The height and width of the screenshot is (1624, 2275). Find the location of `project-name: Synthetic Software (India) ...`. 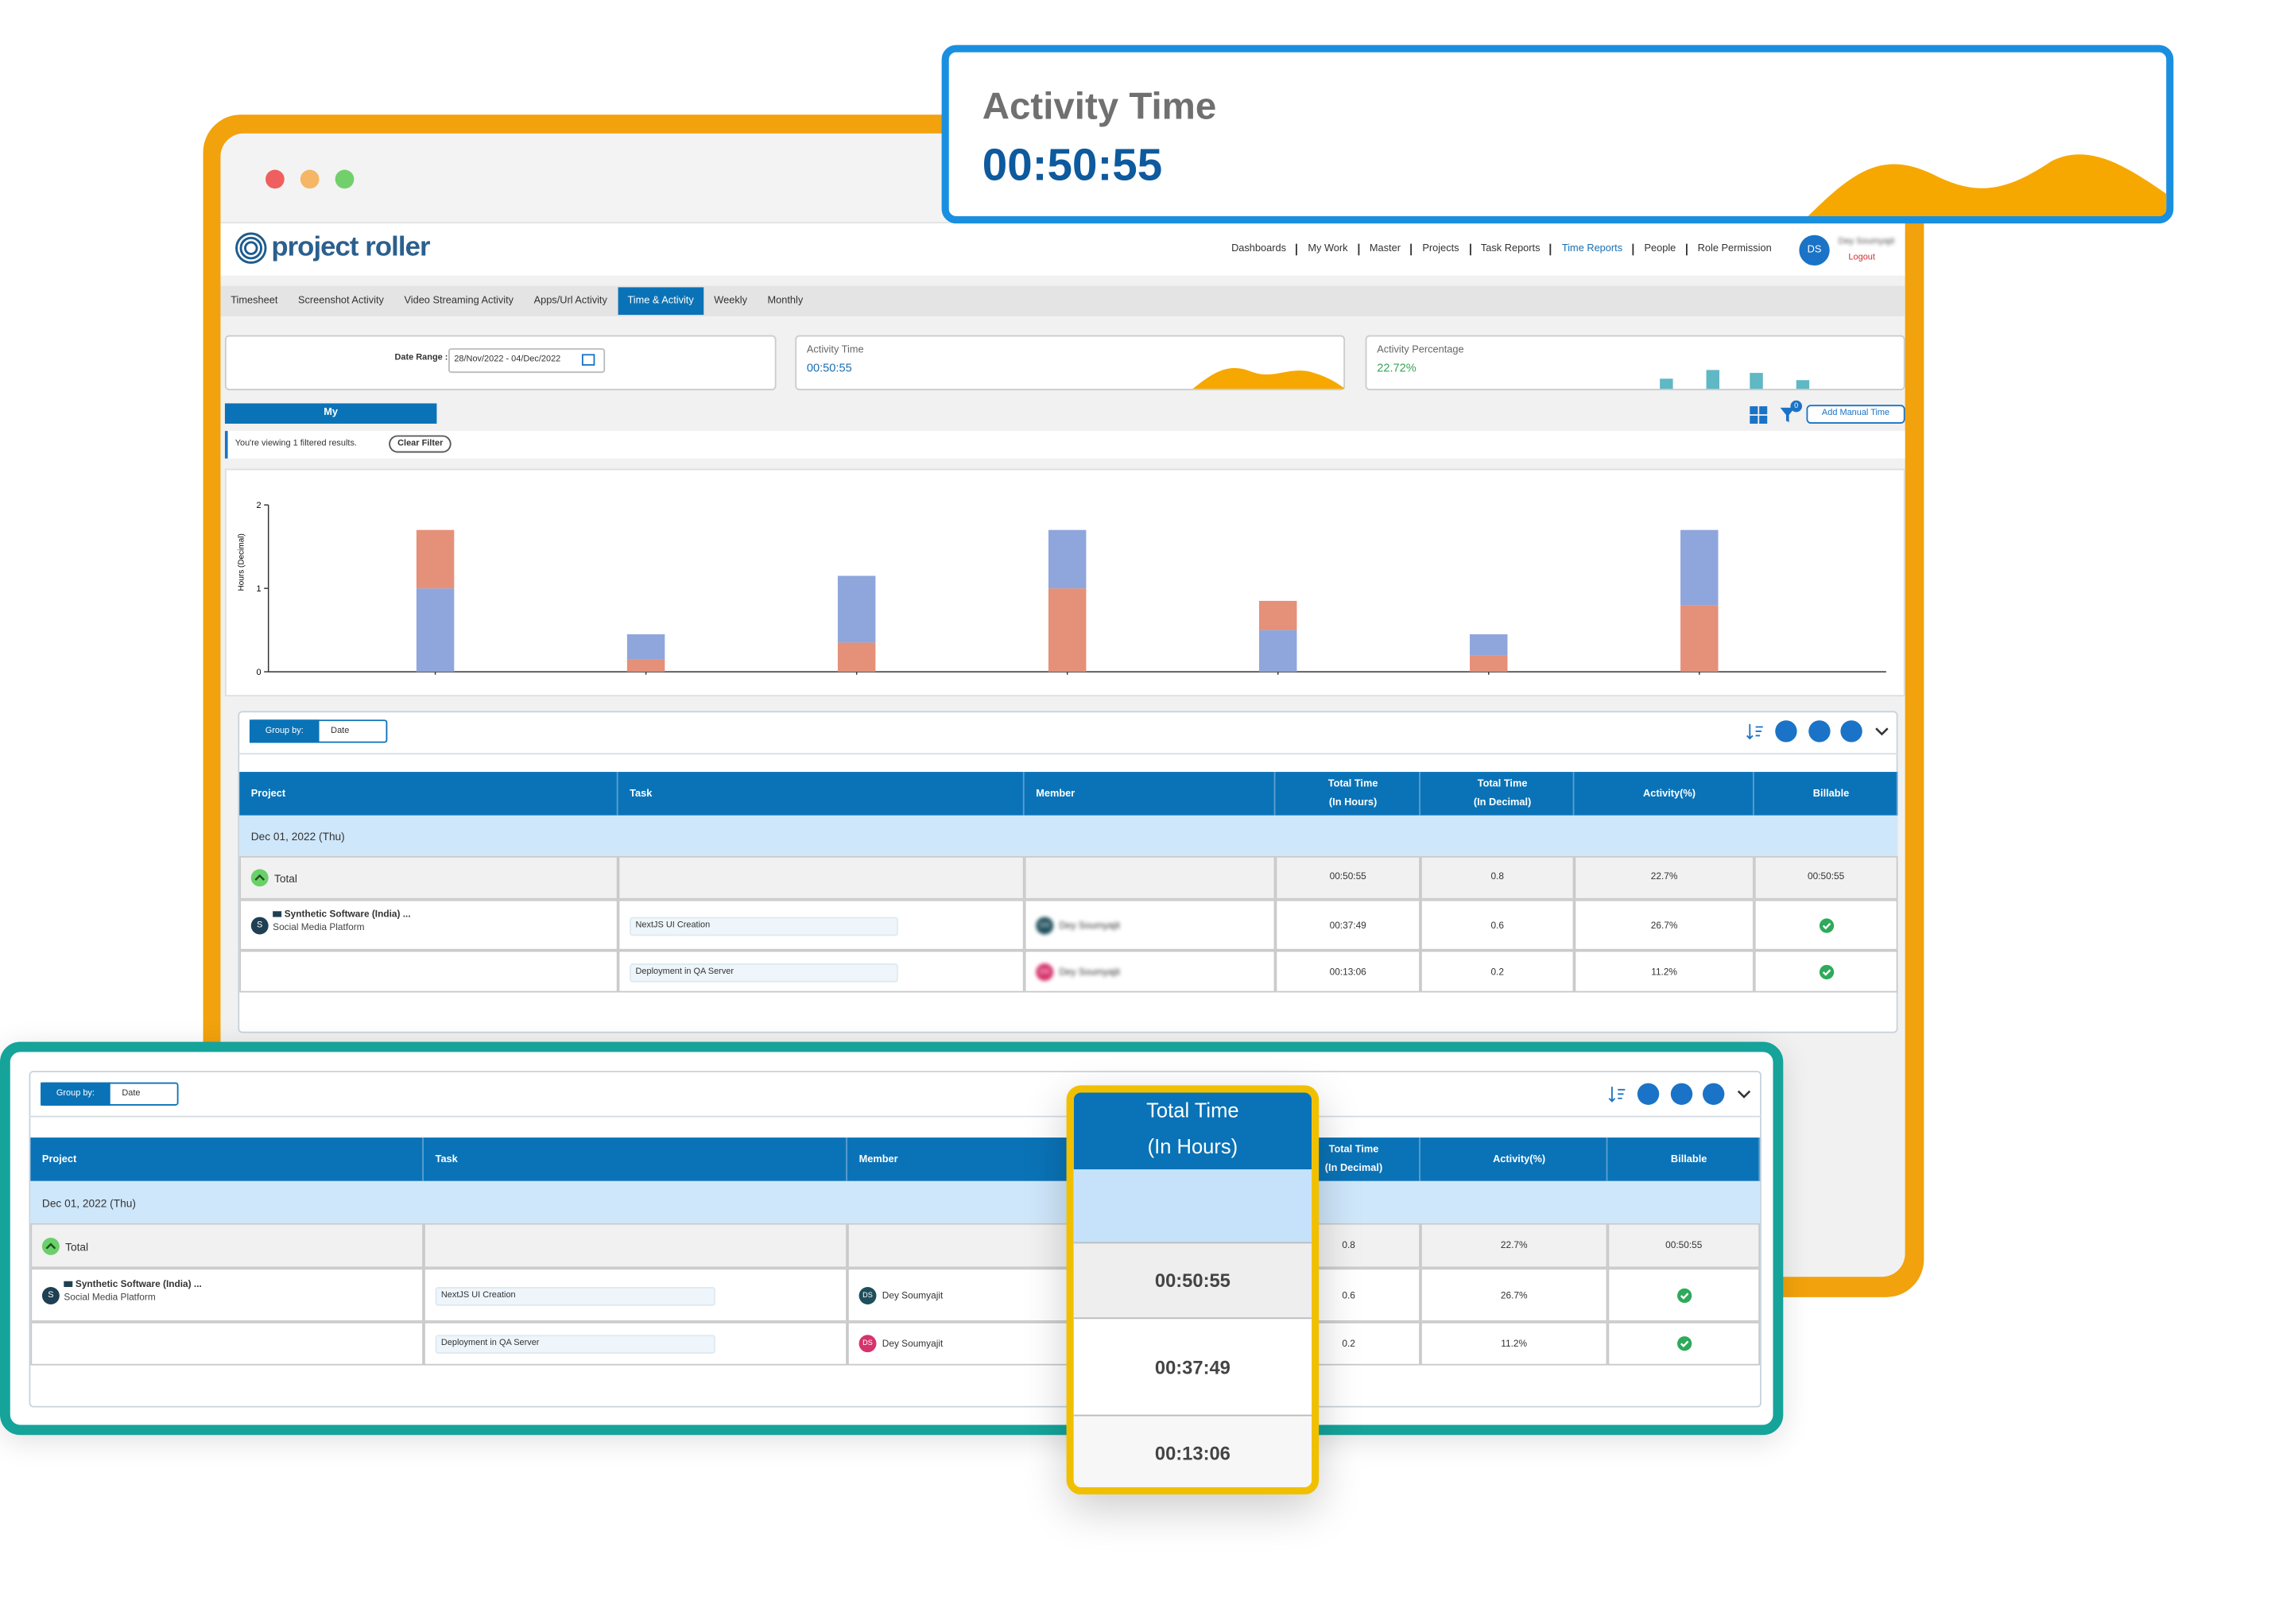

project-name: Synthetic Software (India) ... is located at coordinates (138, 1284).